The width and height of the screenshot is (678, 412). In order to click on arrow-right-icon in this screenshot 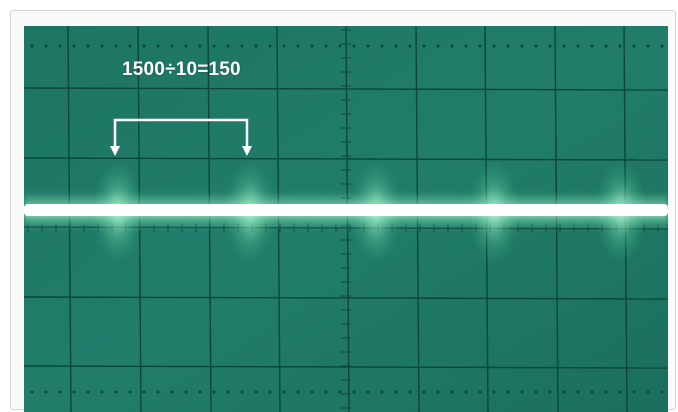, I will do `click(247, 151)`.